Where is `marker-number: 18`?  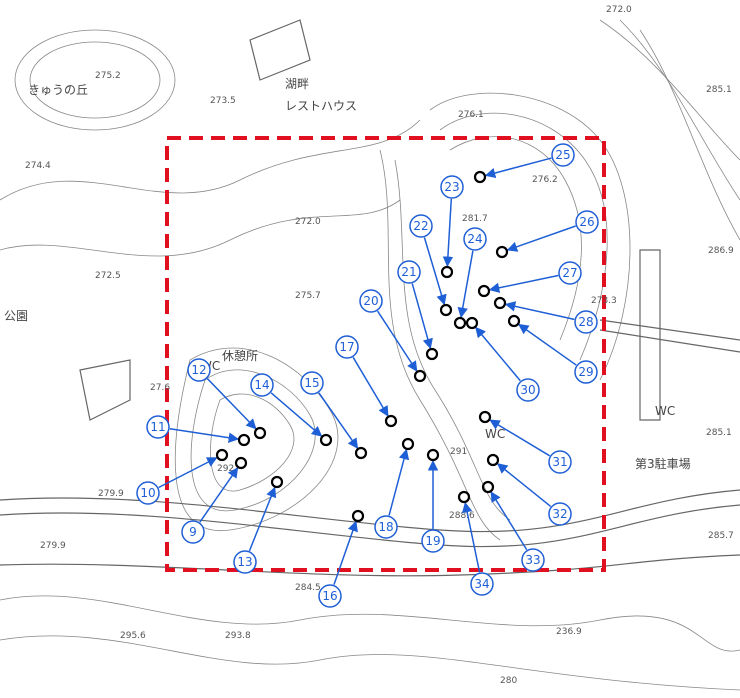
marker-number: 18 is located at coordinates (385, 527).